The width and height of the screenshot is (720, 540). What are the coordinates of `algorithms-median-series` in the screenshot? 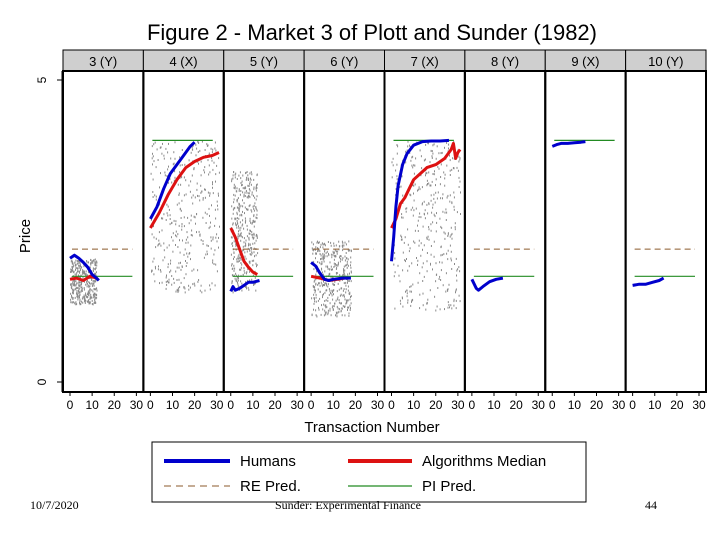 It's located at (83, 278).